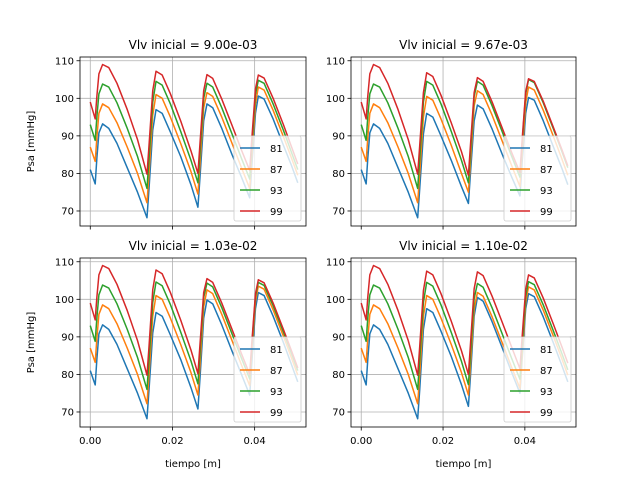  I want to click on subplot-title: Vlv inicial = 9.67e-03, so click(463, 45).